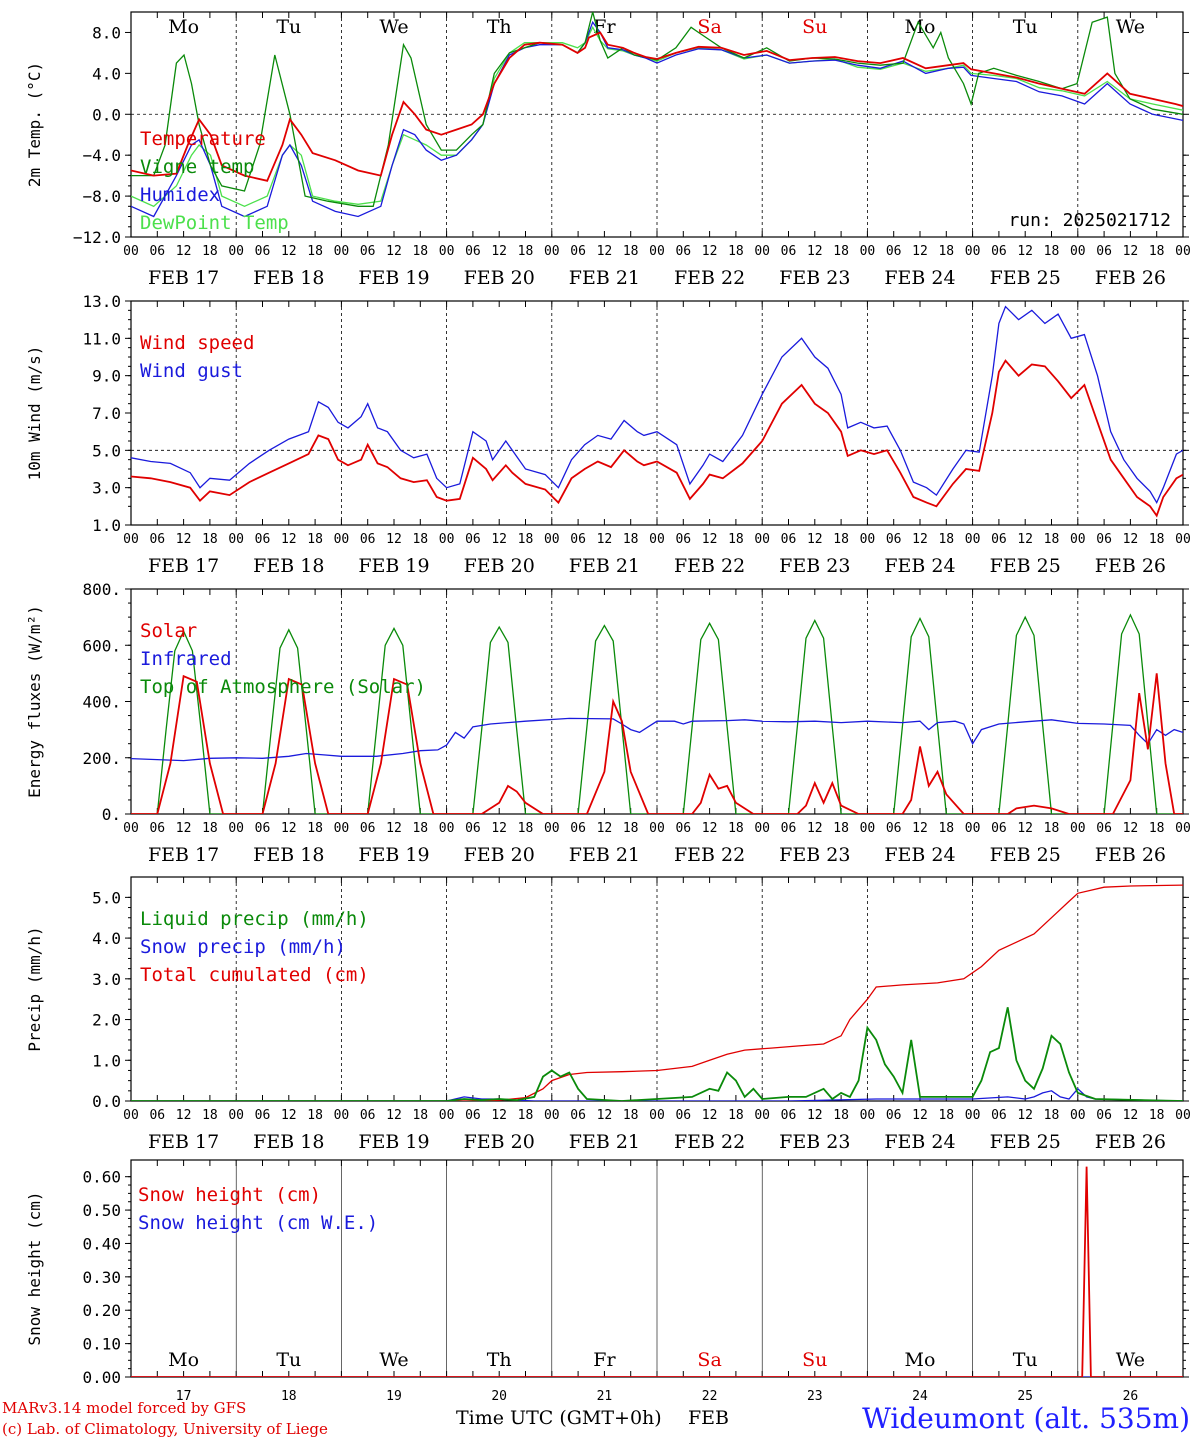  Describe the element at coordinates (34, 413) in the screenshot. I see `y-axis-label: 10m Wind (m/s)` at that location.